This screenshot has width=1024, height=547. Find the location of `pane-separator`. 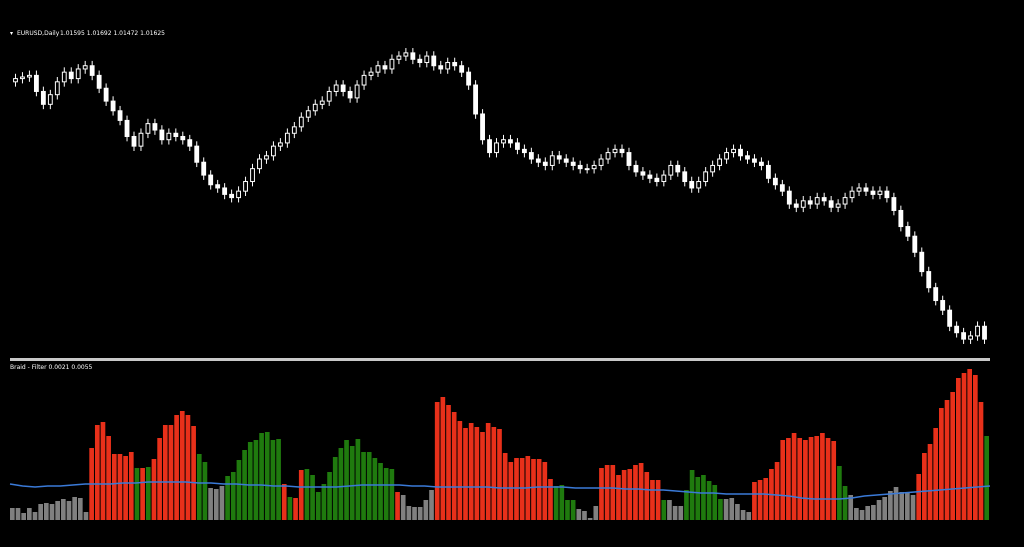

pane-separator is located at coordinates (500, 359).